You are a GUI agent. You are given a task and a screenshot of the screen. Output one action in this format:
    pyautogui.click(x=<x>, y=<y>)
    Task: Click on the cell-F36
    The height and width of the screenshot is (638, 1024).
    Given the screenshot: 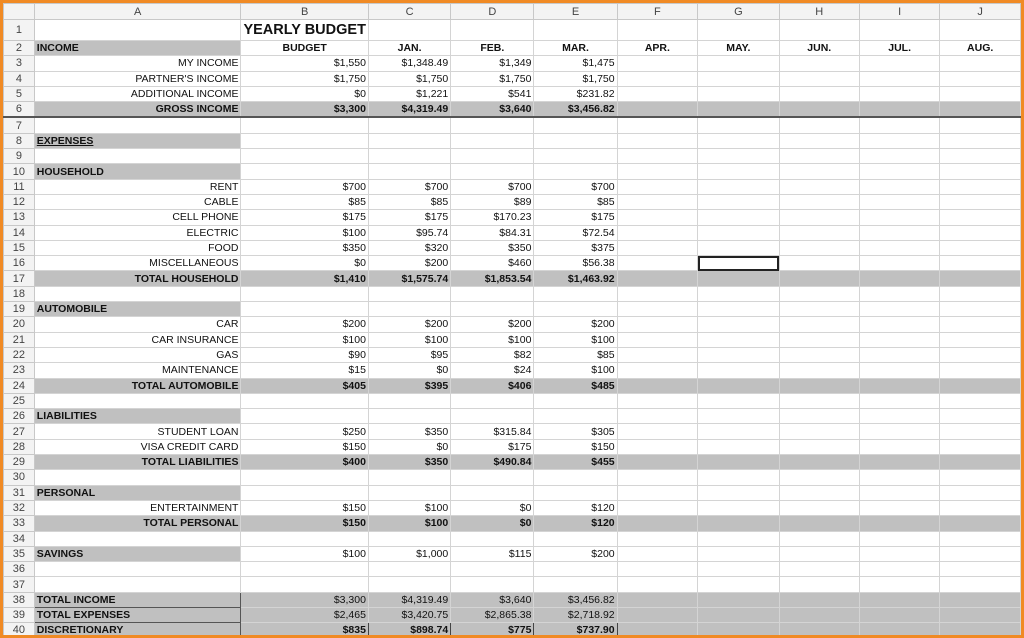 What is the action you would take?
    pyautogui.click(x=657, y=569)
    